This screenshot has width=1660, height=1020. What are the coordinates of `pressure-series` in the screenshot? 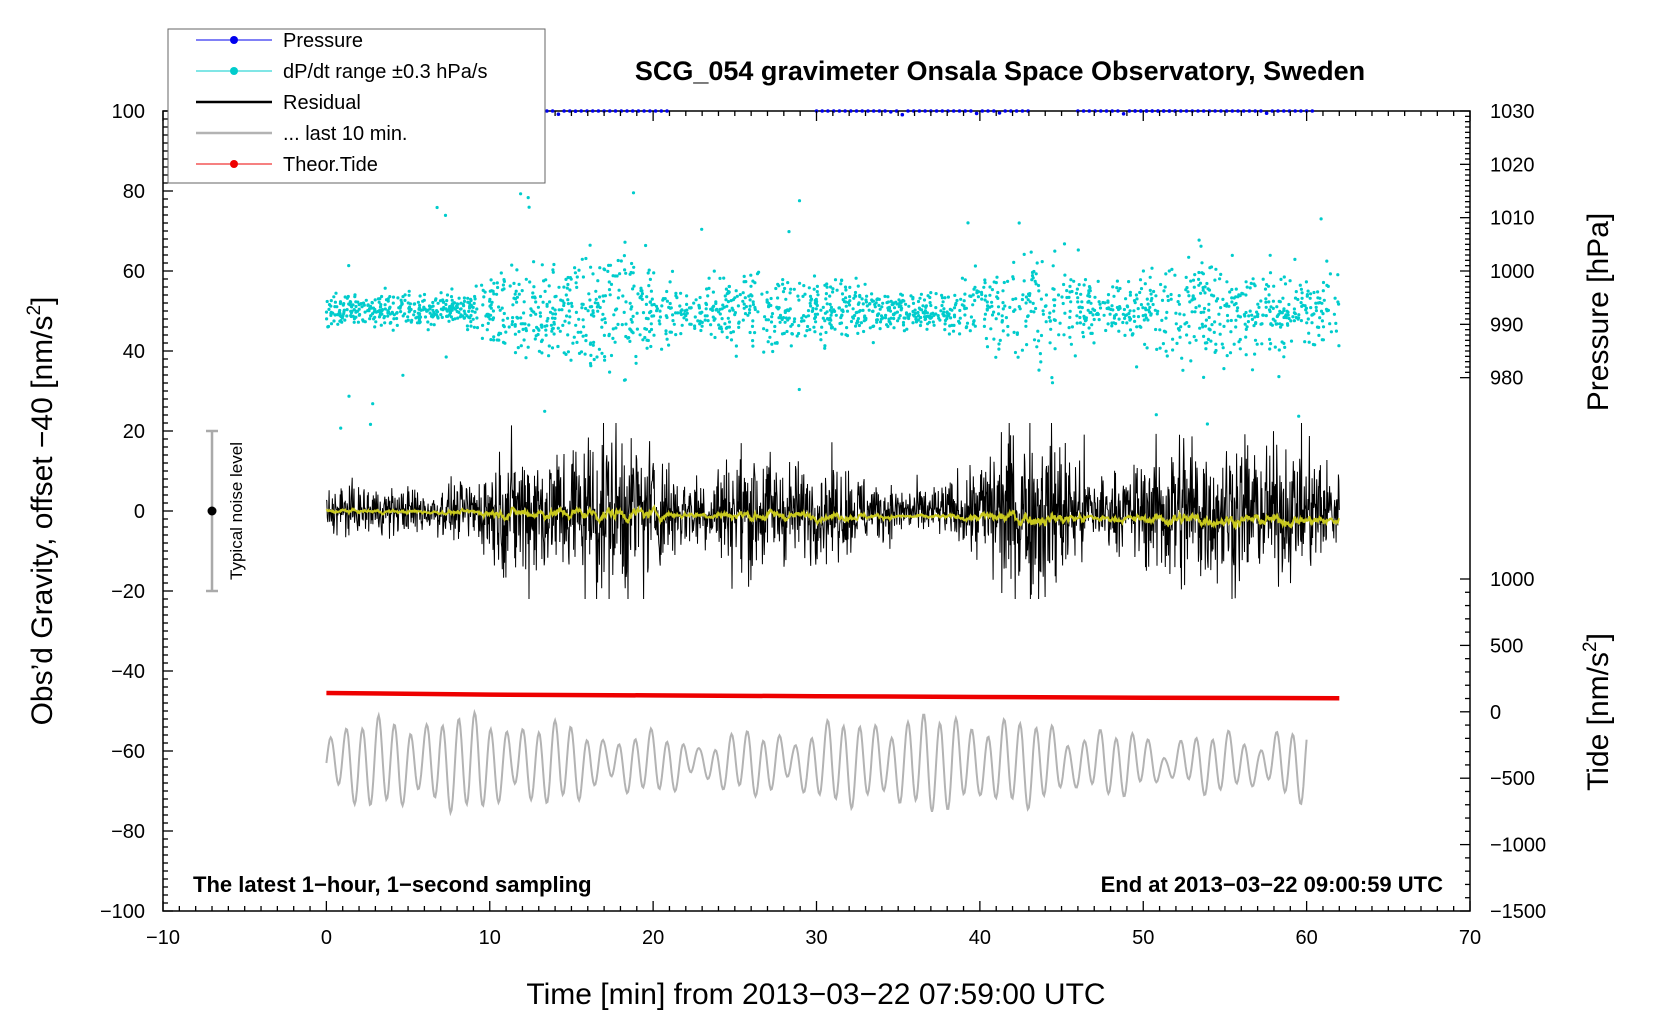 It's located at (930, 113).